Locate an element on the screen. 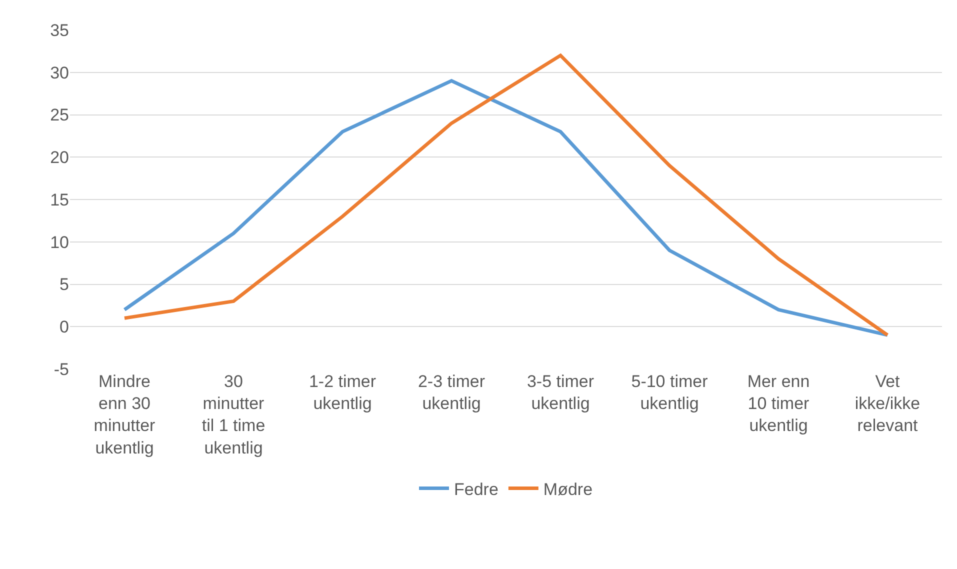 The image size is (957, 569). y-tick-label: 30 is located at coordinates (59, 72).